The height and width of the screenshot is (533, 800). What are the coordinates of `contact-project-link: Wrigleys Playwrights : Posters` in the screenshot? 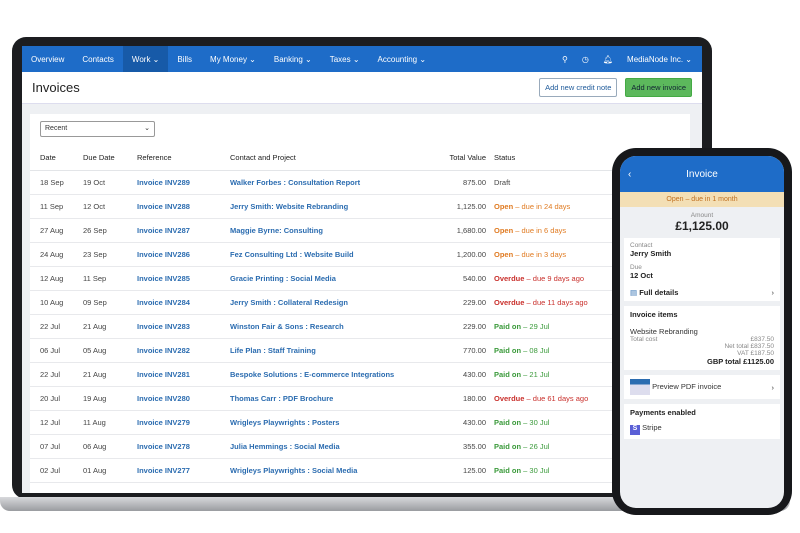 It's located at (320, 422).